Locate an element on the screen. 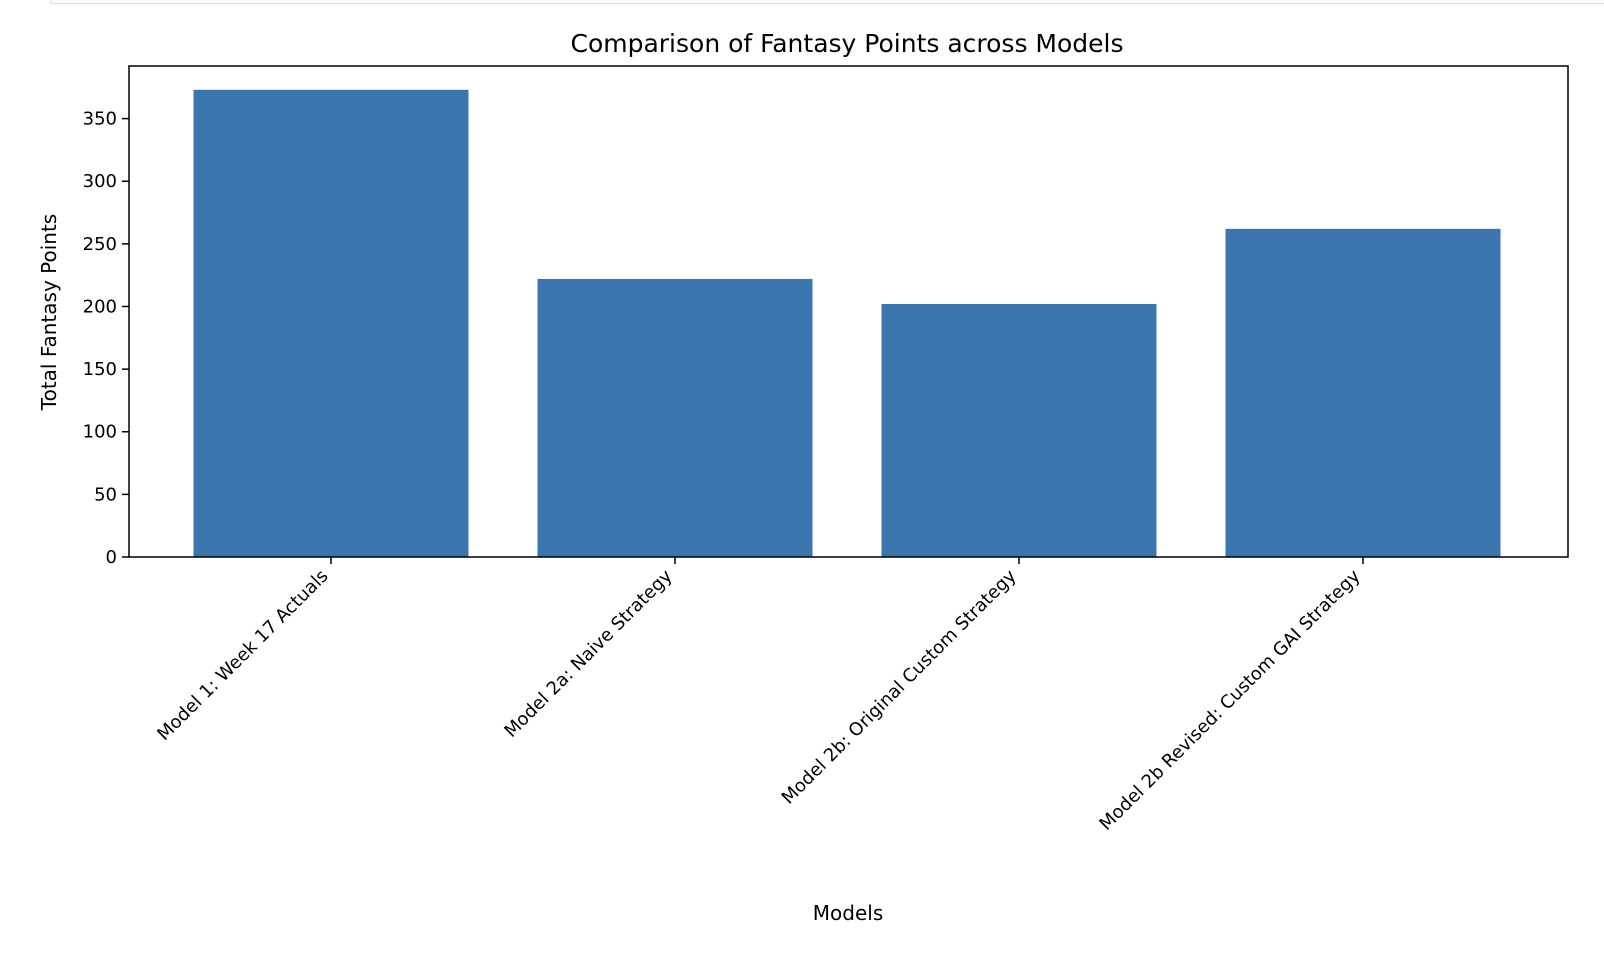  y-tick-label: 300 is located at coordinates (100, 181).